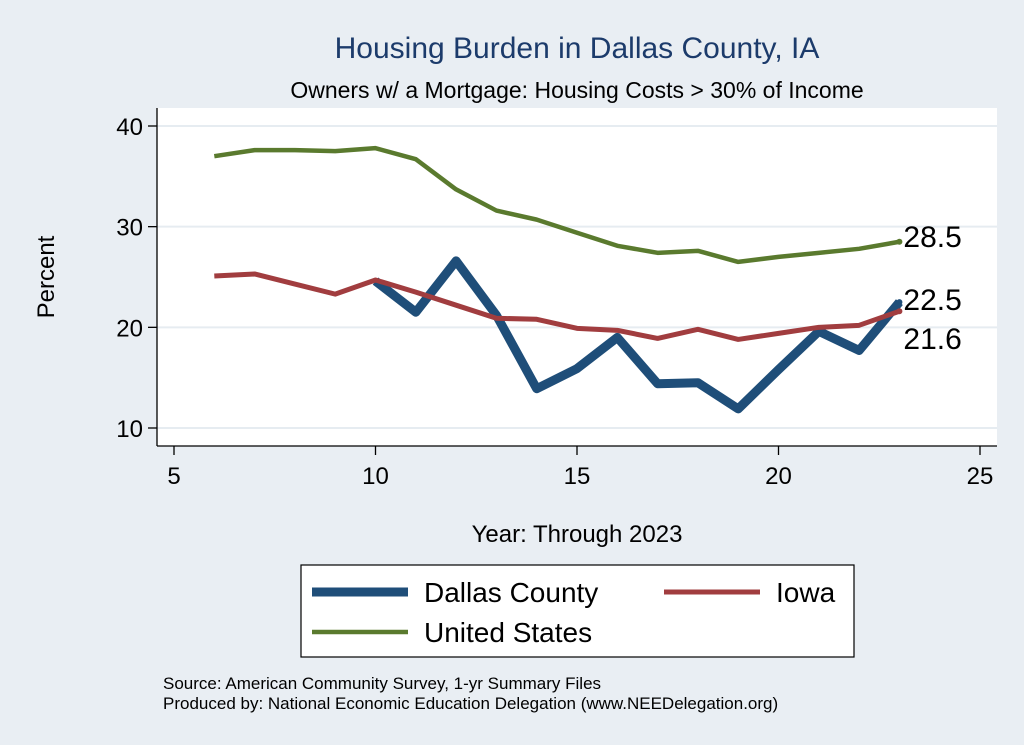  What do you see at coordinates (577, 48) in the screenshot?
I see `chart-title: Housing Burden in Dallas County, IA` at bounding box center [577, 48].